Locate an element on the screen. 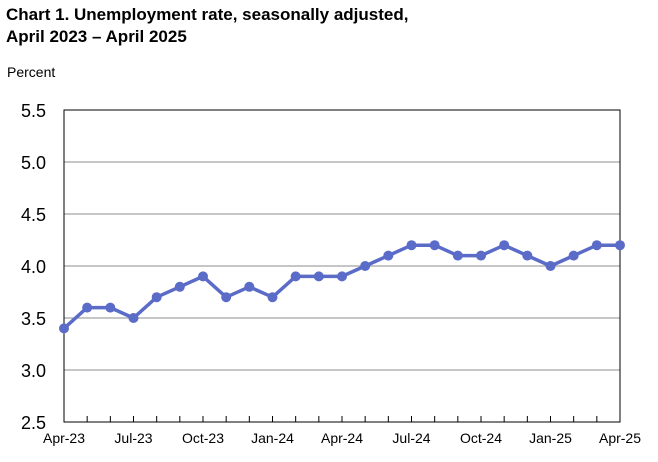 Image resolution: width=658 pixels, height=462 pixels. x-tick-label: Jan-24 is located at coordinates (272, 438).